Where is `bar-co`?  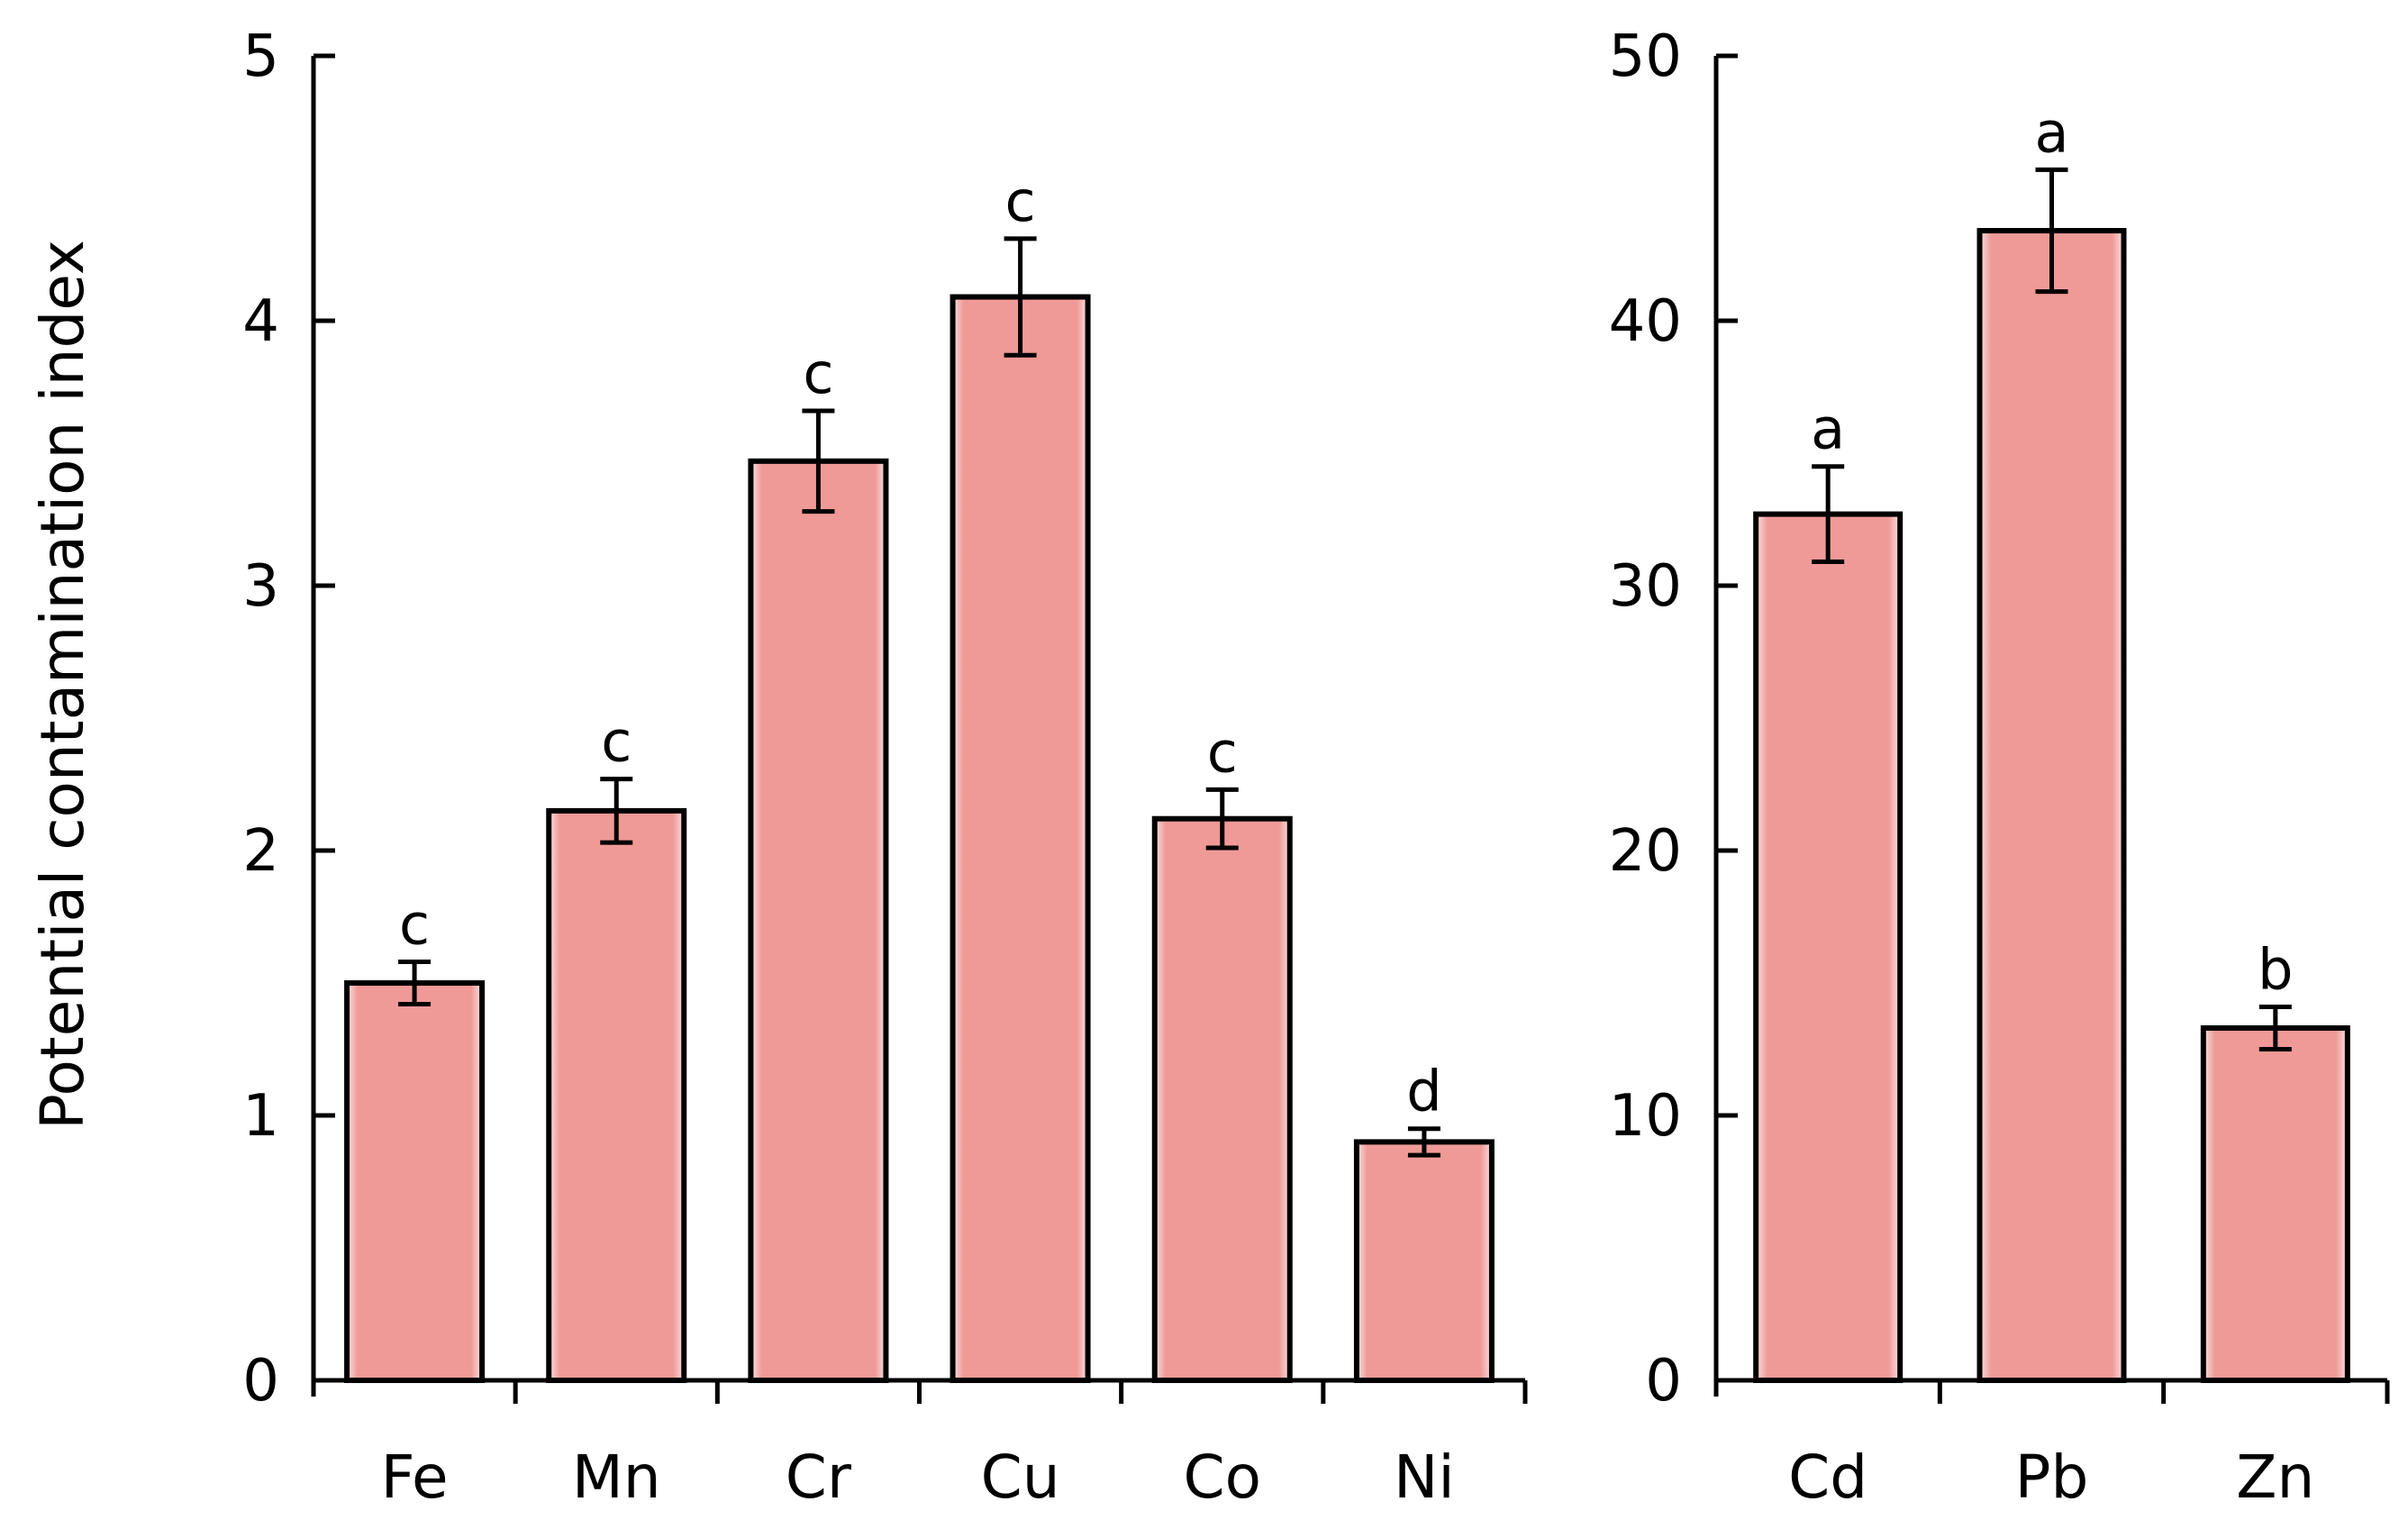 bar-co is located at coordinates (1222, 1099).